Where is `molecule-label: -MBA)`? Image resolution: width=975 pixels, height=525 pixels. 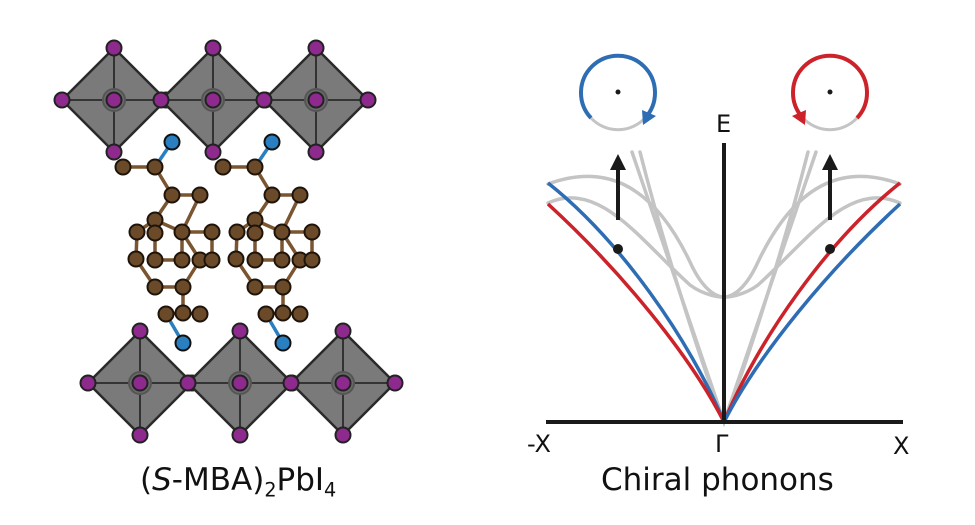
molecule-label: -MBA) is located at coordinates (218, 480).